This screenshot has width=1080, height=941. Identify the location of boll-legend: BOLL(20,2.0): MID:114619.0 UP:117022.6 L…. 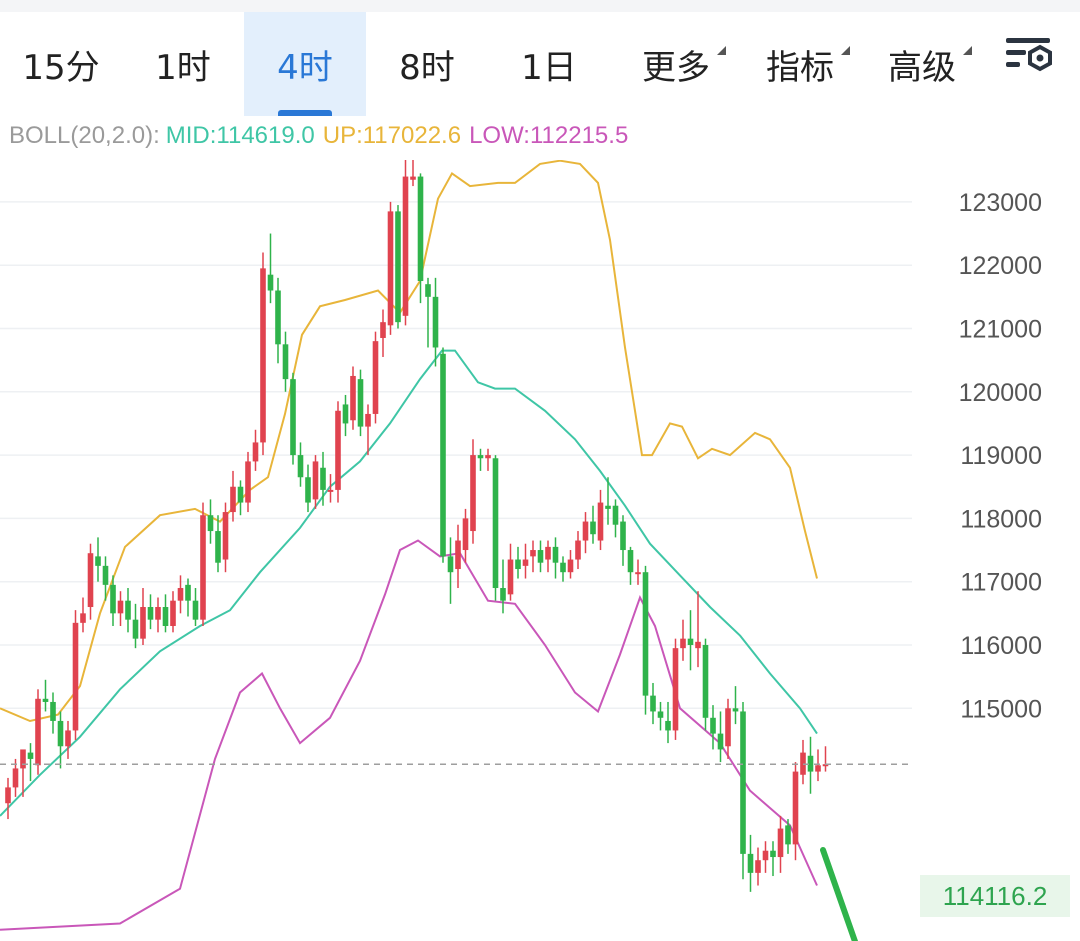
(318, 136).